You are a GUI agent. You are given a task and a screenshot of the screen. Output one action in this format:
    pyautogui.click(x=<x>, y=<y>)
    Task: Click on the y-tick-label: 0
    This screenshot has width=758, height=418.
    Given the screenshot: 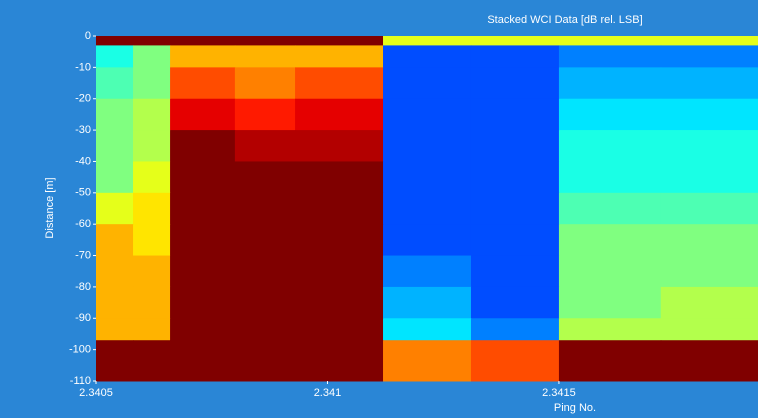 What is the action you would take?
    pyautogui.click(x=88, y=36)
    